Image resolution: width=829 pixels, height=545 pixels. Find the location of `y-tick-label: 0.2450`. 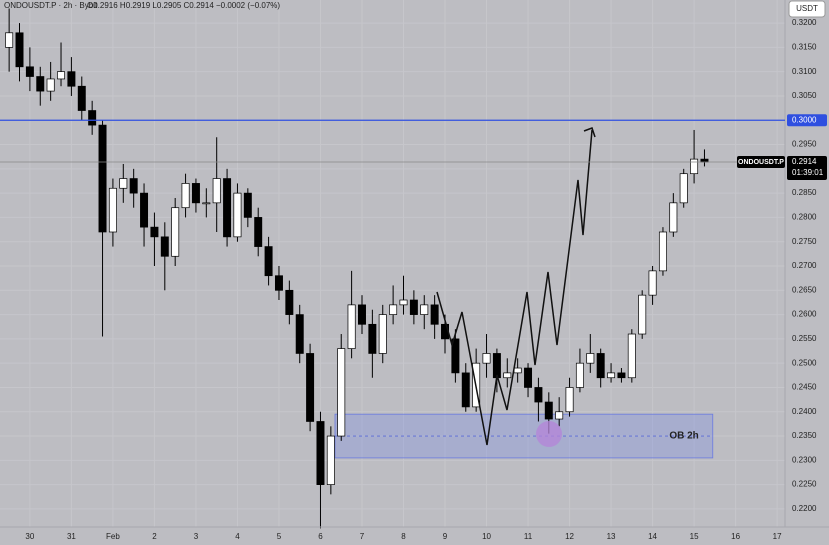

y-tick-label: 0.2450 is located at coordinates (804, 387).